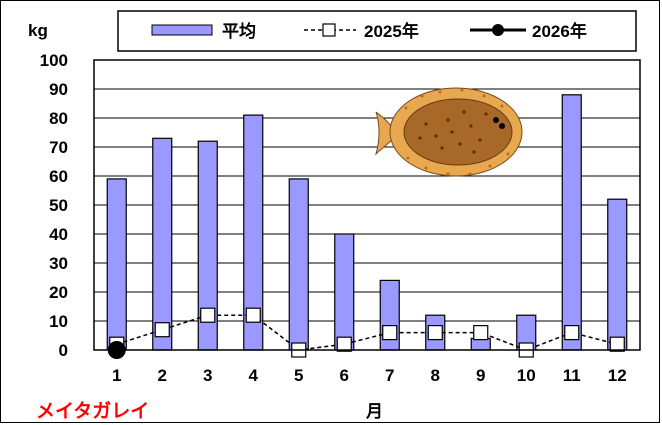  What do you see at coordinates (58, 205) in the screenshot?
I see `y-tick-label: 50` at bounding box center [58, 205].